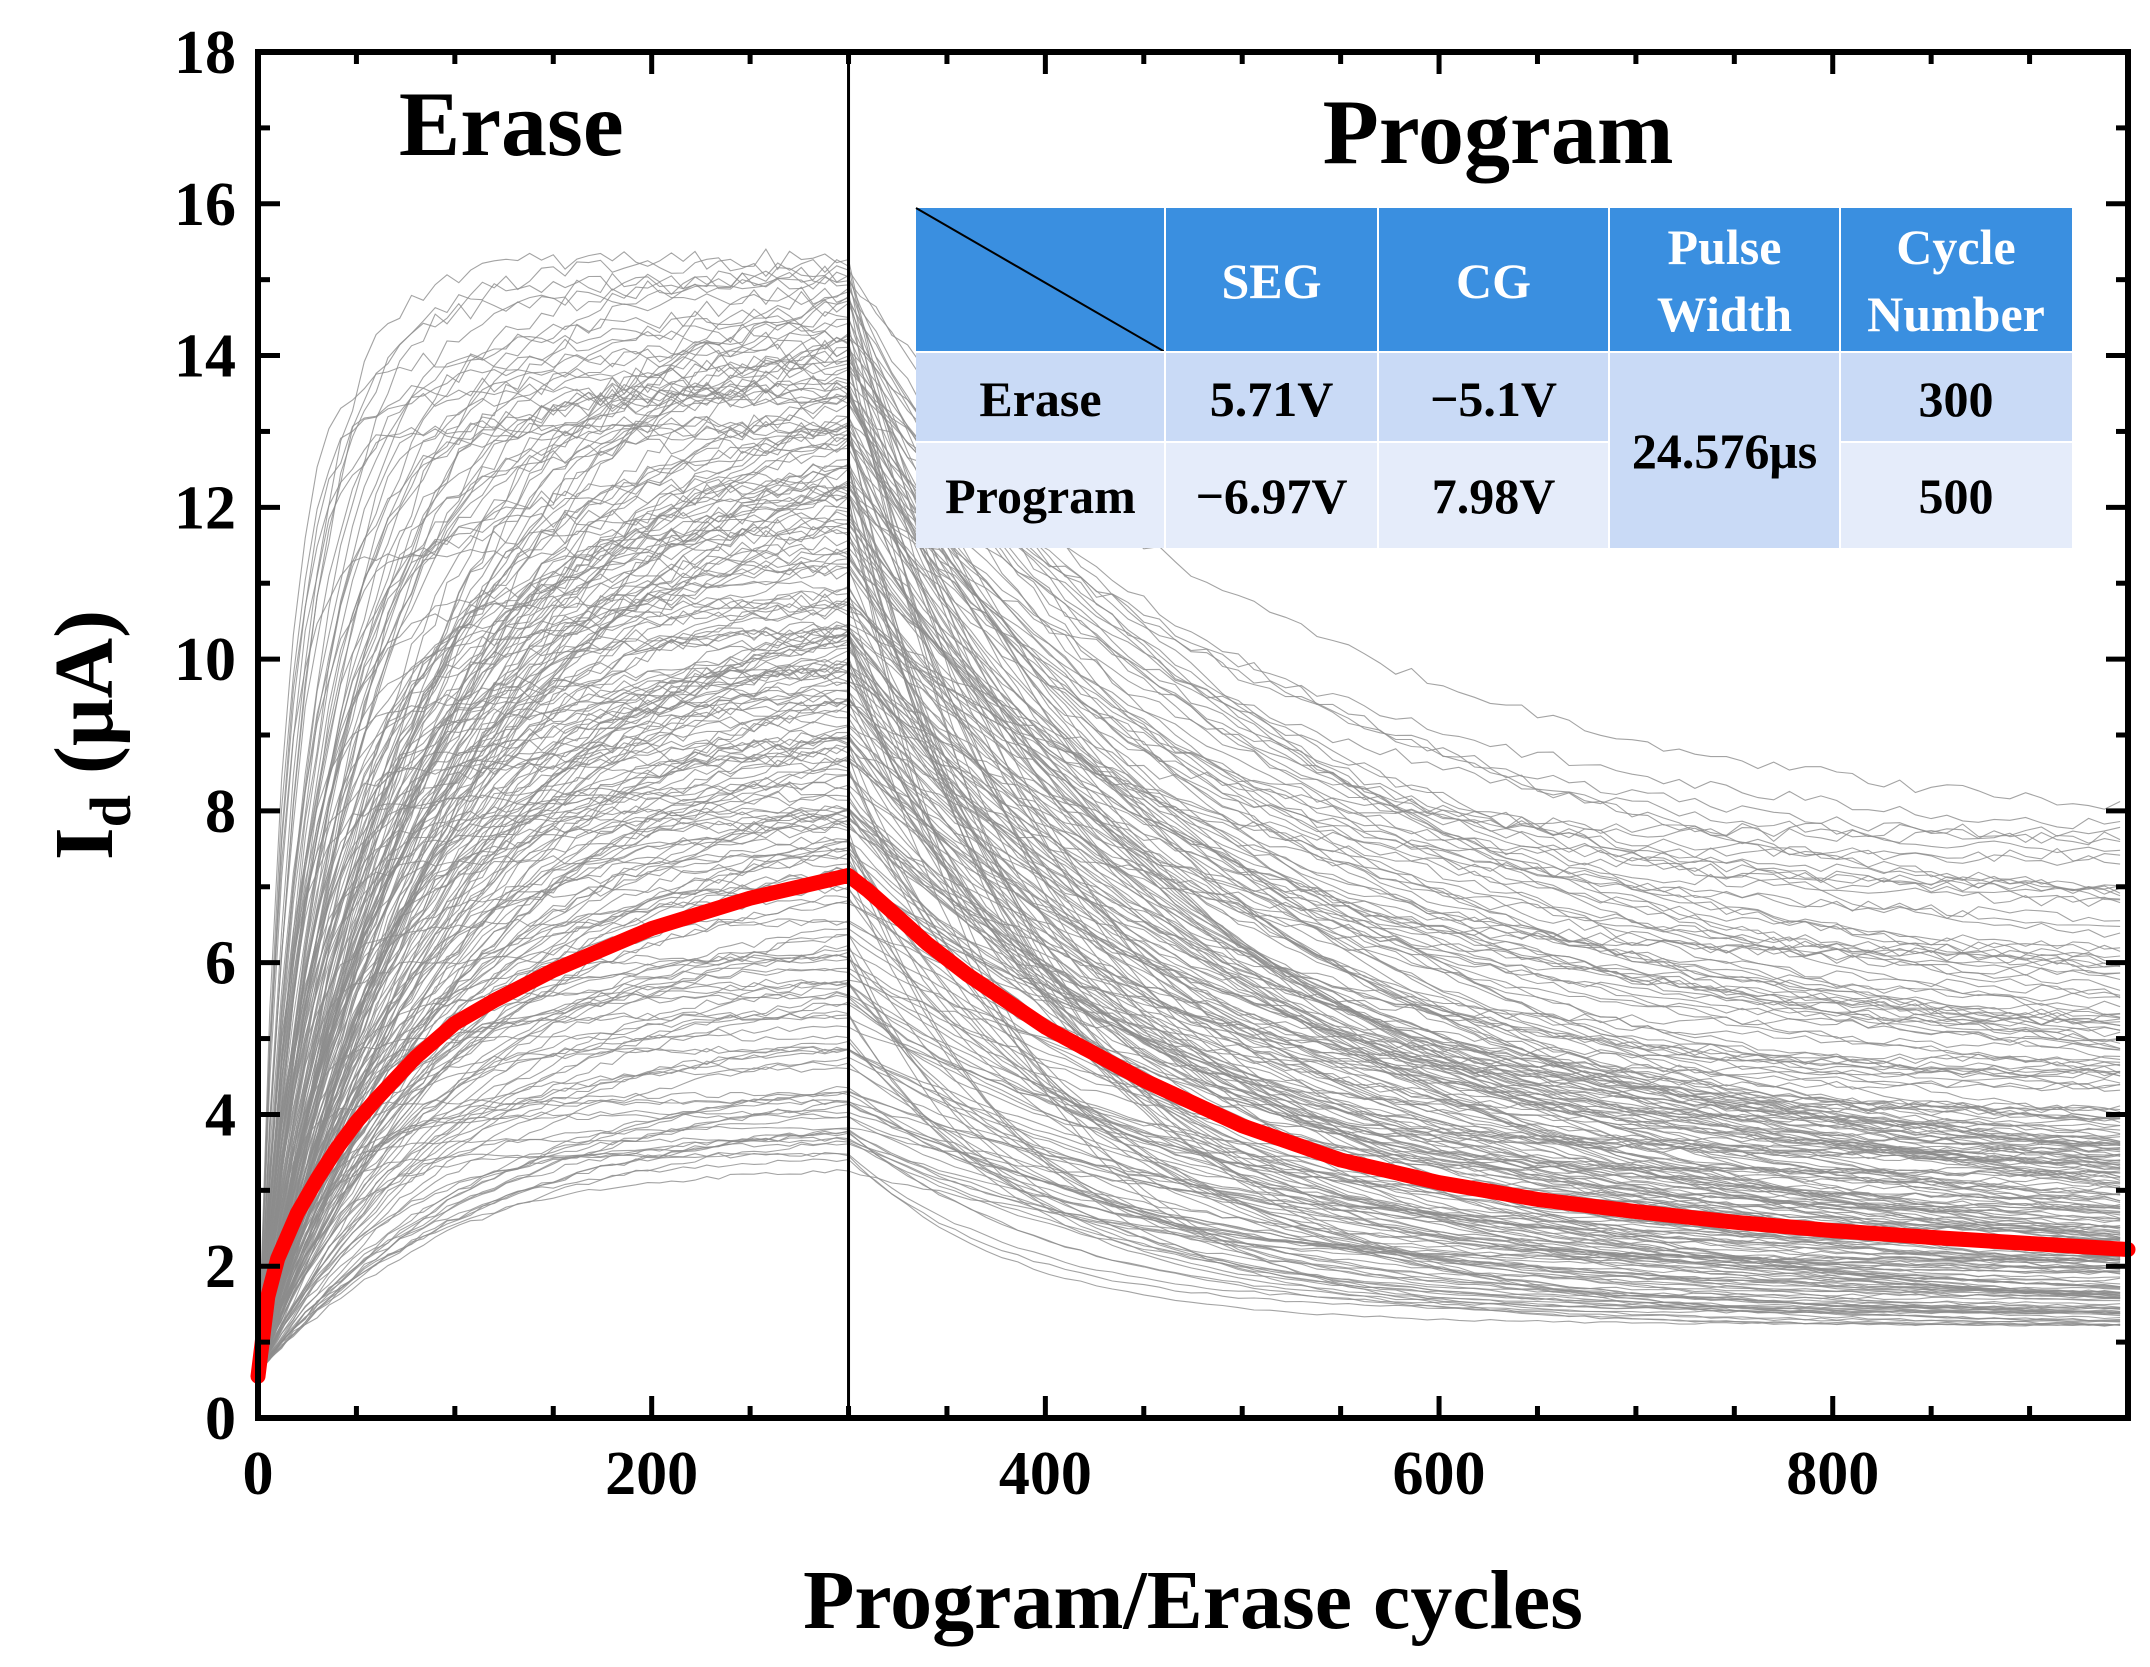  What do you see at coordinates (1956, 496) in the screenshot?
I see `table-row-program-cycles: 500` at bounding box center [1956, 496].